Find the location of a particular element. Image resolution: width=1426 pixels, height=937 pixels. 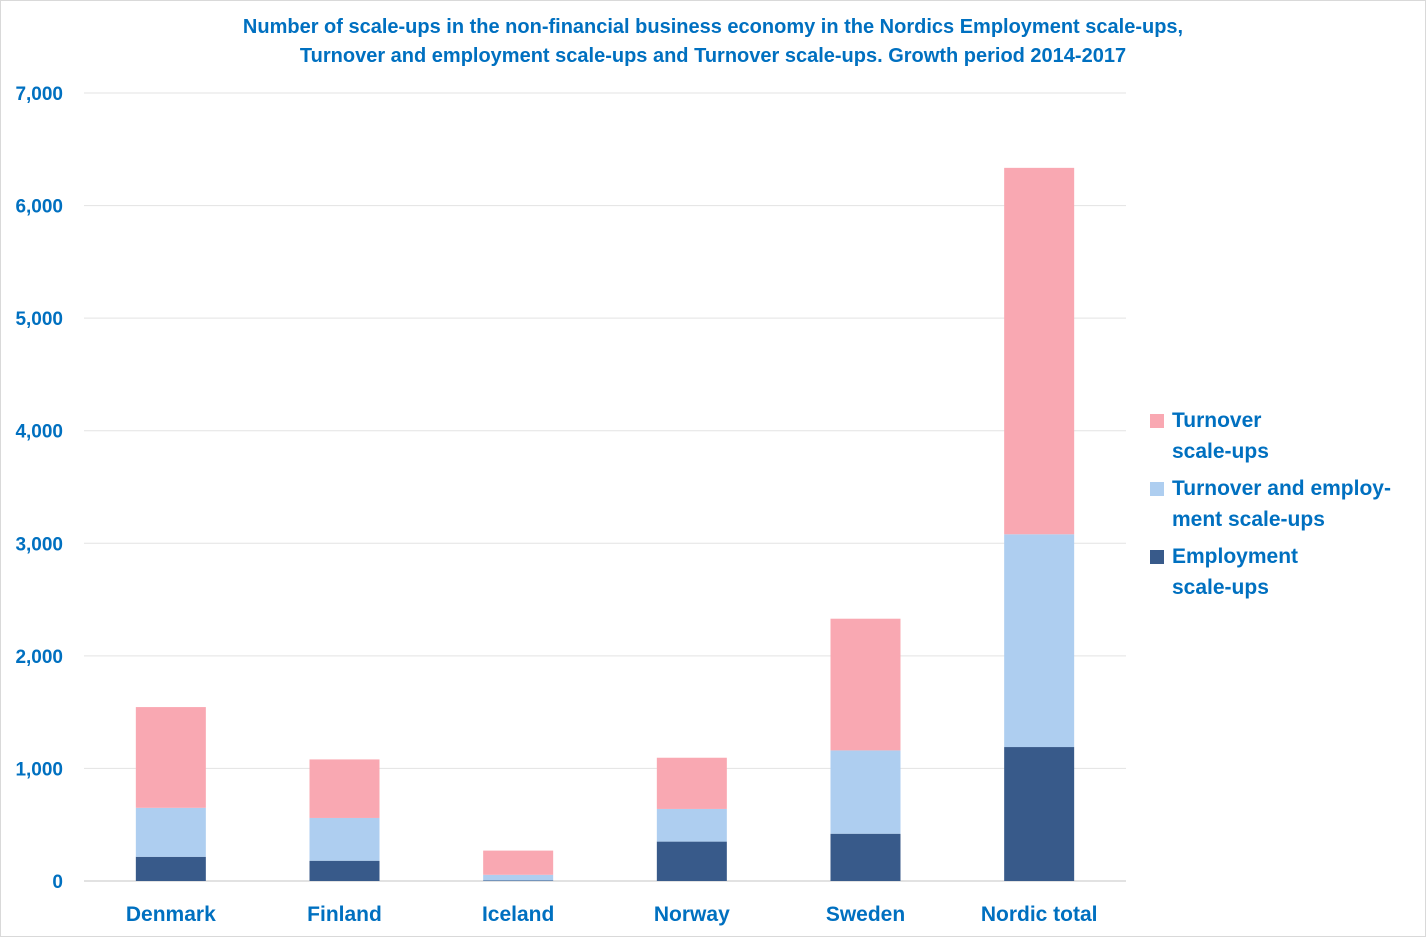

x-tick-label: Sweden is located at coordinates (865, 914).